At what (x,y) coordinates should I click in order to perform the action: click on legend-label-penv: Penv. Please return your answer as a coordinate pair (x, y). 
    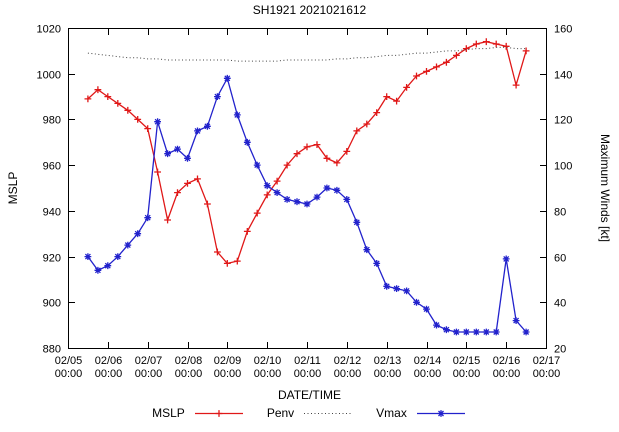
    Looking at the image, I should click on (280, 413).